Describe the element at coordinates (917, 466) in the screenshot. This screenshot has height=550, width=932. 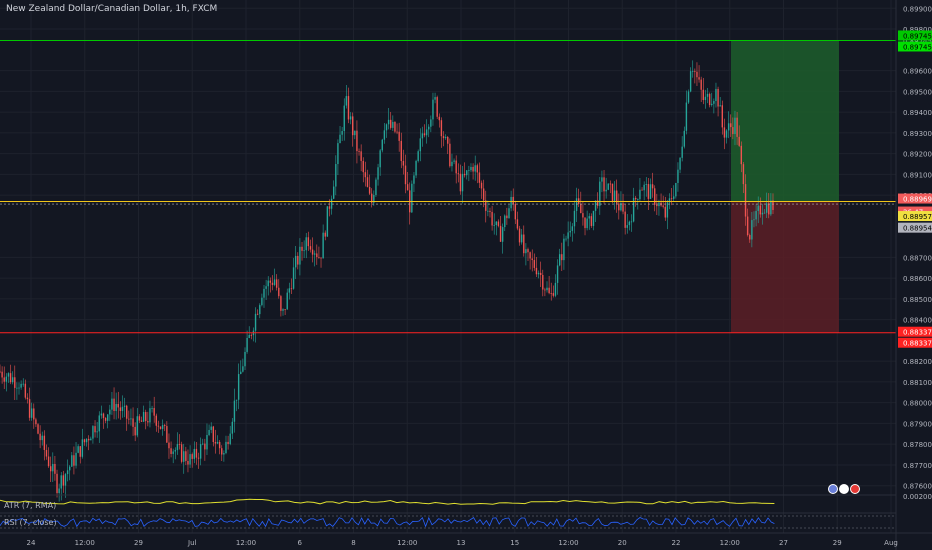
I see `price-tick-label: 0.87700` at that location.